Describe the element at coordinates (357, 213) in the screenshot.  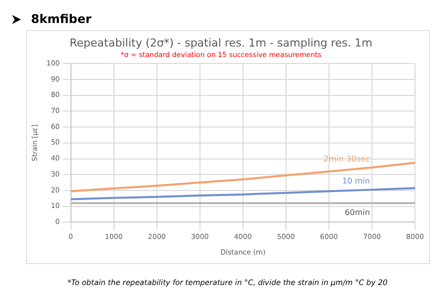
I see `series-label: 60min` at that location.